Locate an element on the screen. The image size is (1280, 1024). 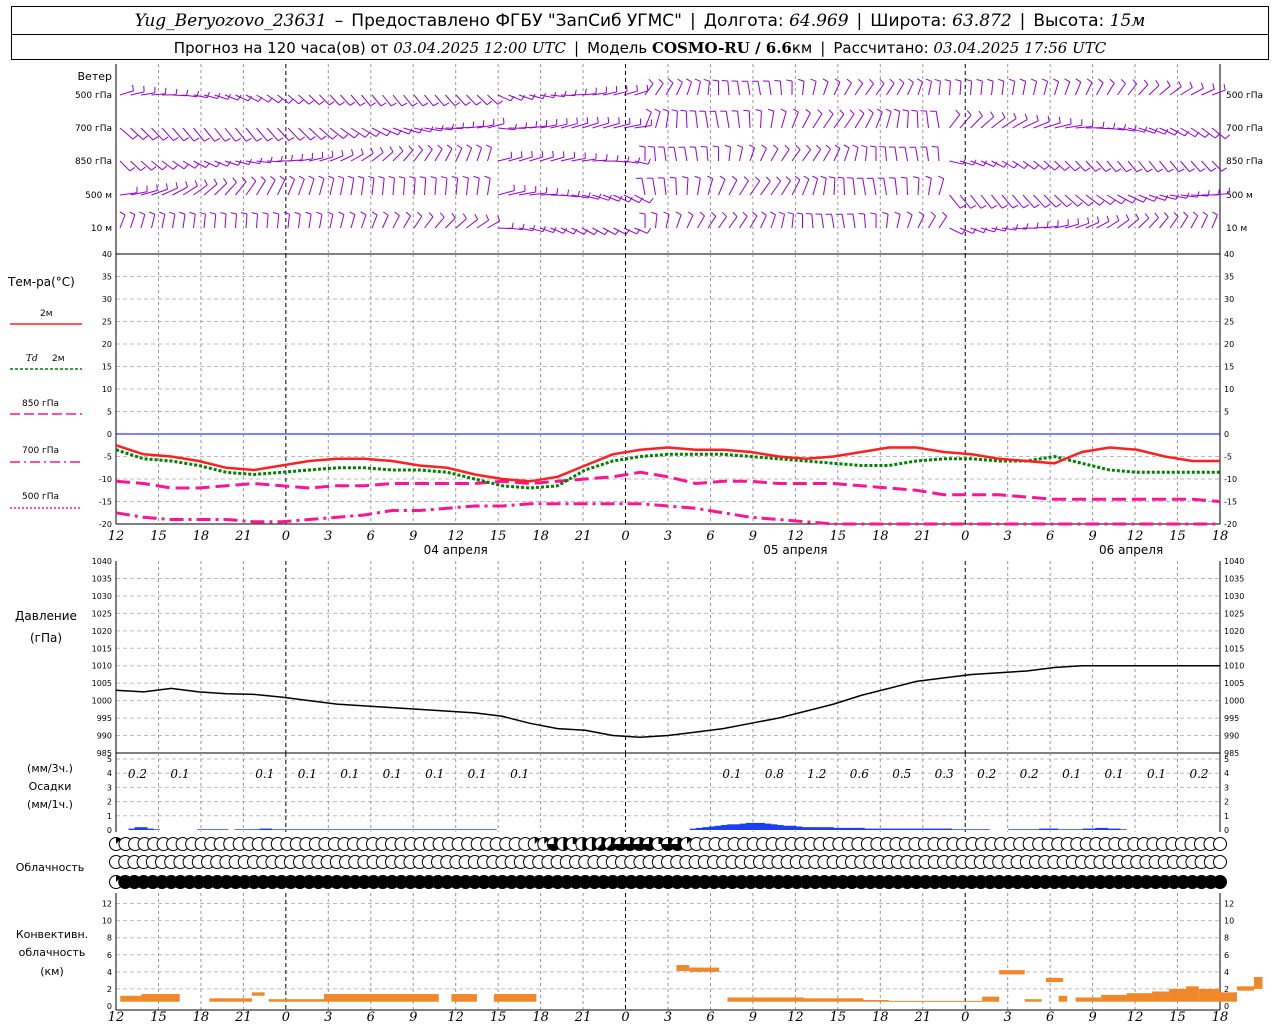
prec-ytick-right: 0 is located at coordinates (1226, 830).